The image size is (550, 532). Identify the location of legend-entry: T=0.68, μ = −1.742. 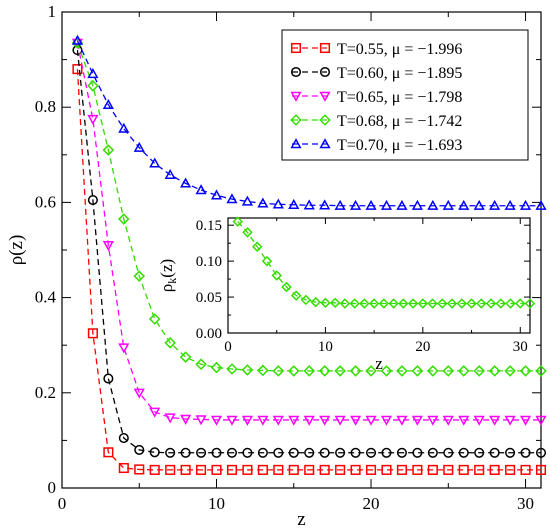
(399, 121).